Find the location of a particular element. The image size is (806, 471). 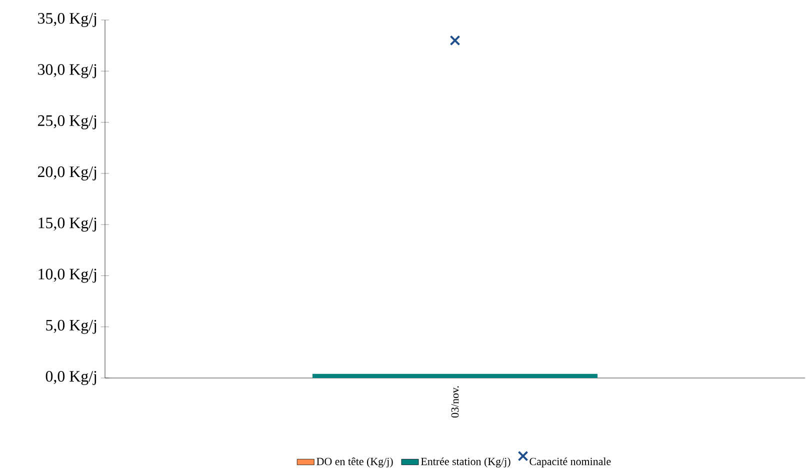

legend-label: Entrée station (Kg/j) is located at coordinates (465, 463).